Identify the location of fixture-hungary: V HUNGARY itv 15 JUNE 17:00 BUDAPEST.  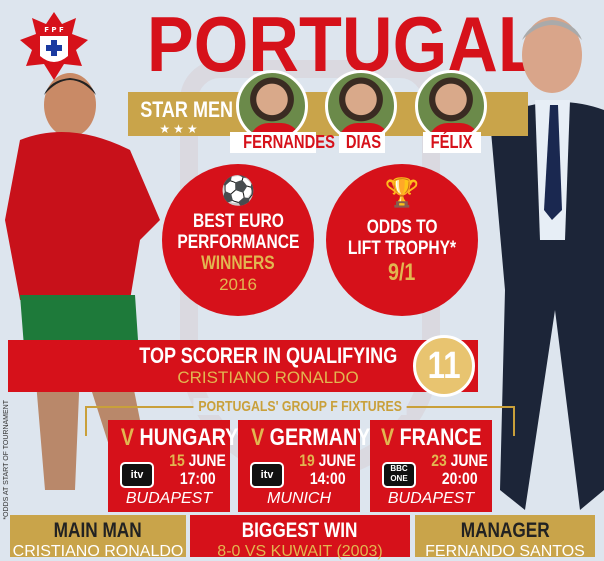
(173, 466).